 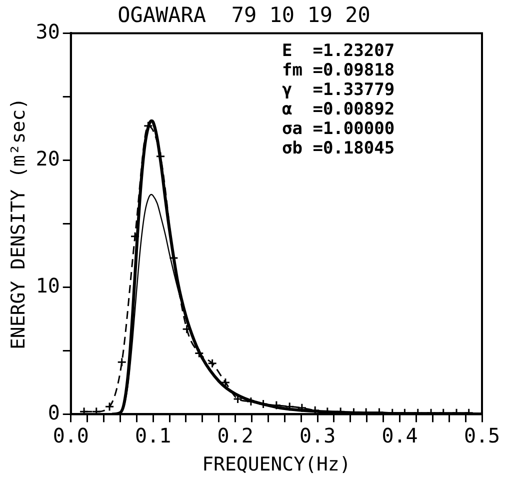 I want to click on annotation: σa =1.00000, so click(x=338, y=129).